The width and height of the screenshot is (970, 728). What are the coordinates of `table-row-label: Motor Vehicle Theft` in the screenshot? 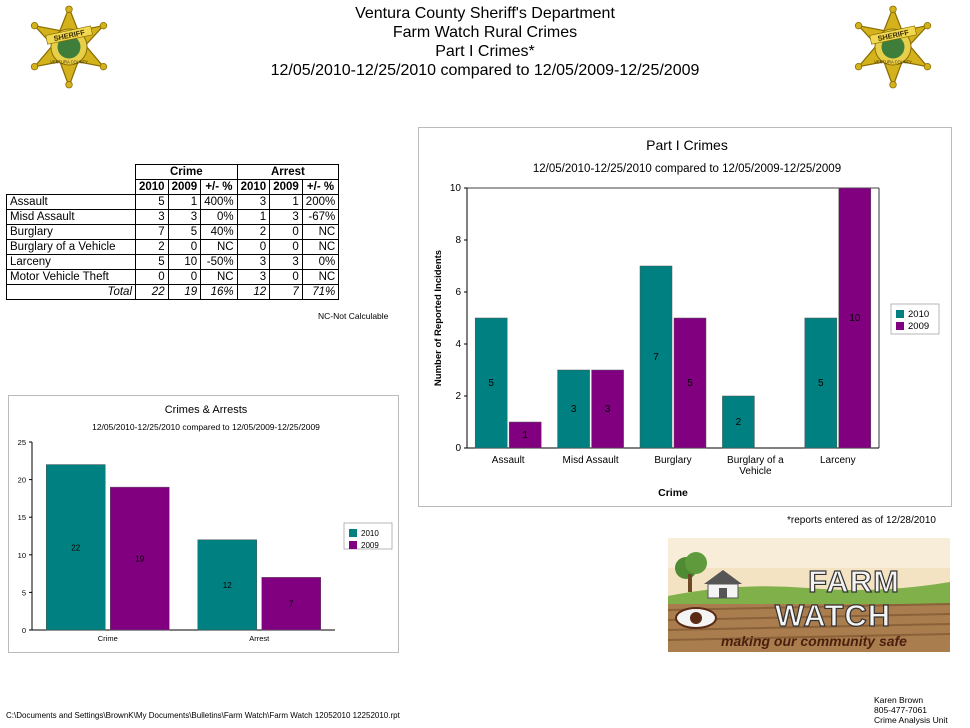 It's located at (71, 277).